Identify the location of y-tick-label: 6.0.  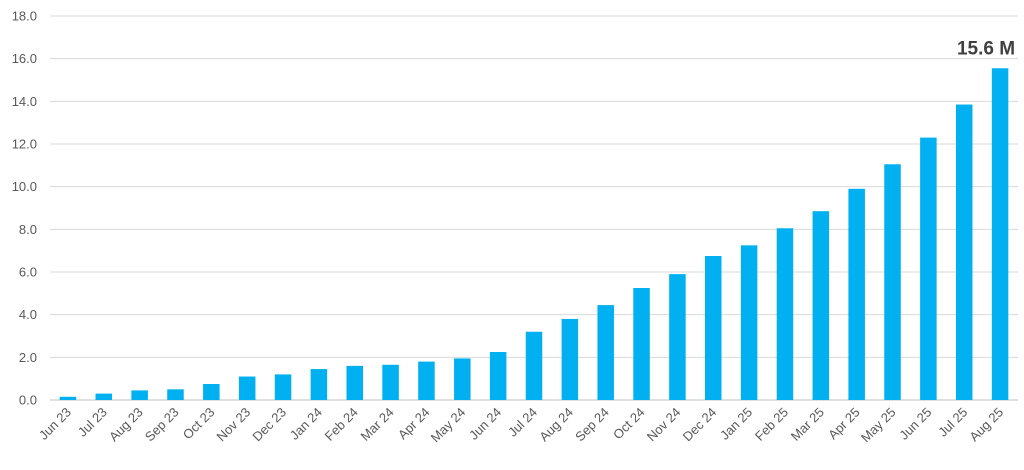
(28, 272).